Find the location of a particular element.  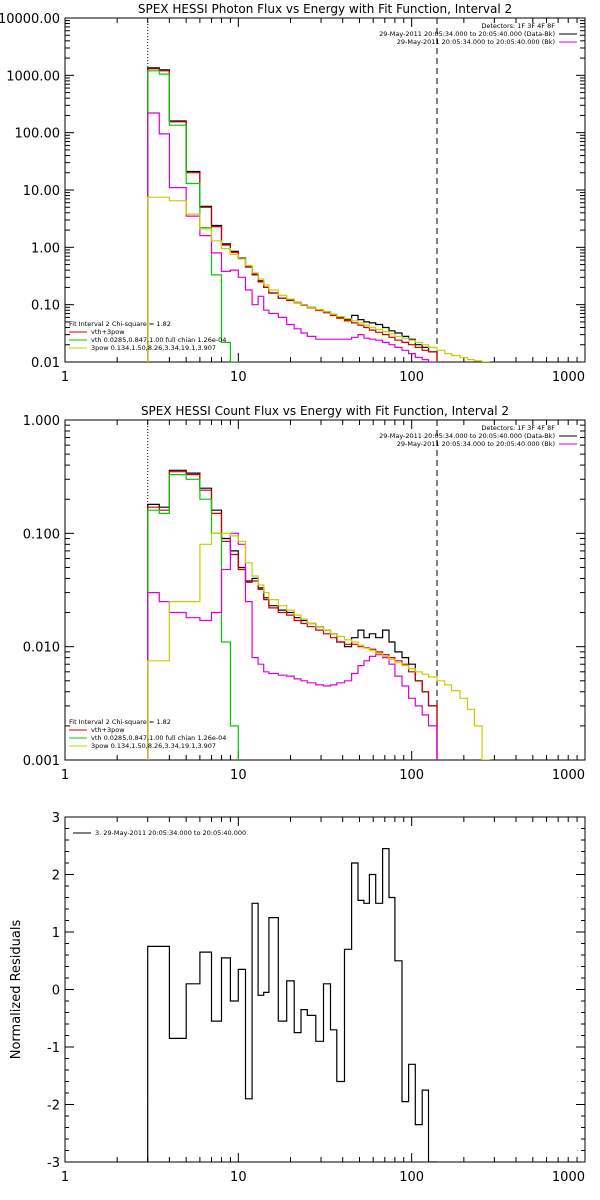

y-tick-label: 0.01 is located at coordinates (45, 363).